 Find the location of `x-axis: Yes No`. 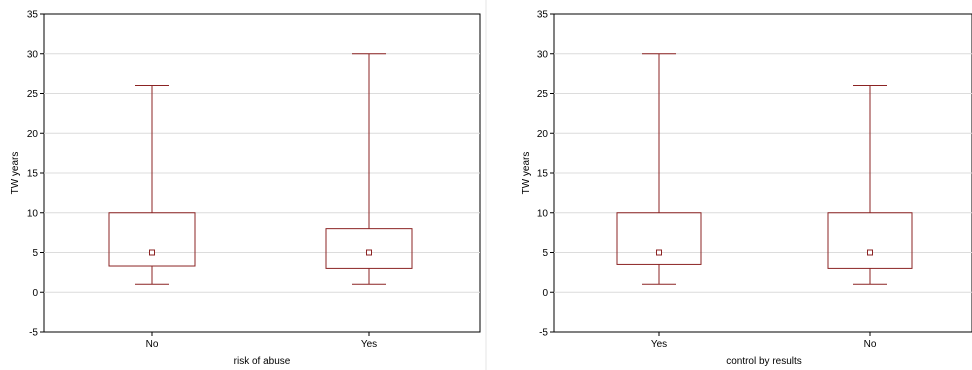

x-axis: Yes No is located at coordinates (764, 341).